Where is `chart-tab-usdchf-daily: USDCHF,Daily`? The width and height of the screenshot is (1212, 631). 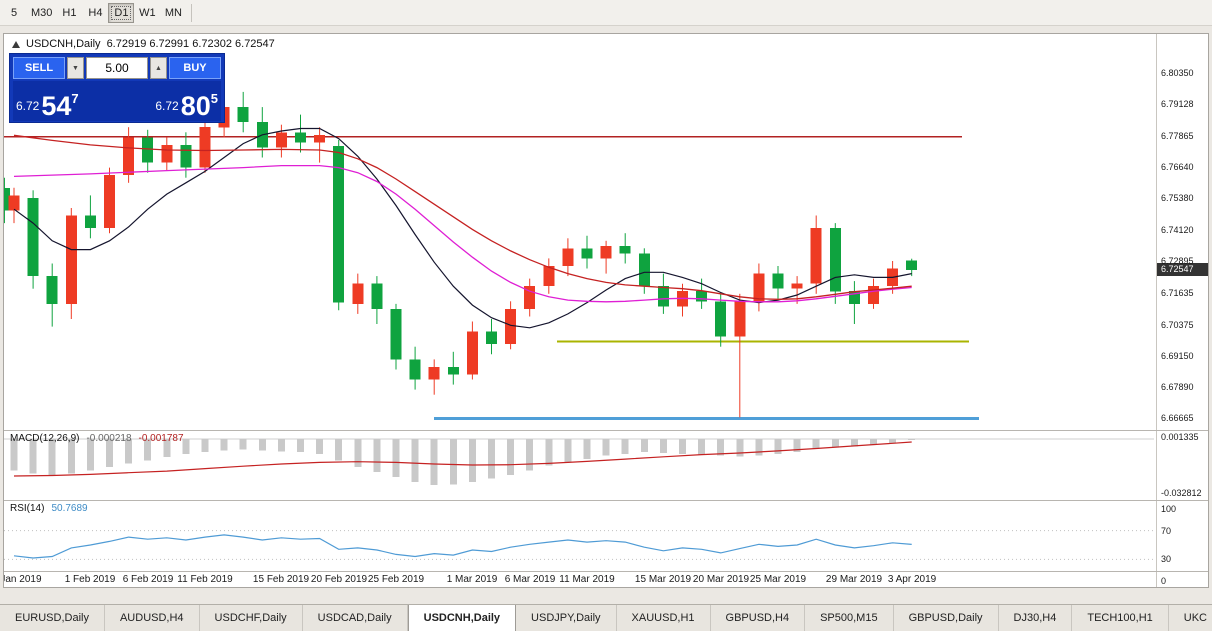 chart-tab-usdchf-daily: USDCHF,Daily is located at coordinates (251, 618).